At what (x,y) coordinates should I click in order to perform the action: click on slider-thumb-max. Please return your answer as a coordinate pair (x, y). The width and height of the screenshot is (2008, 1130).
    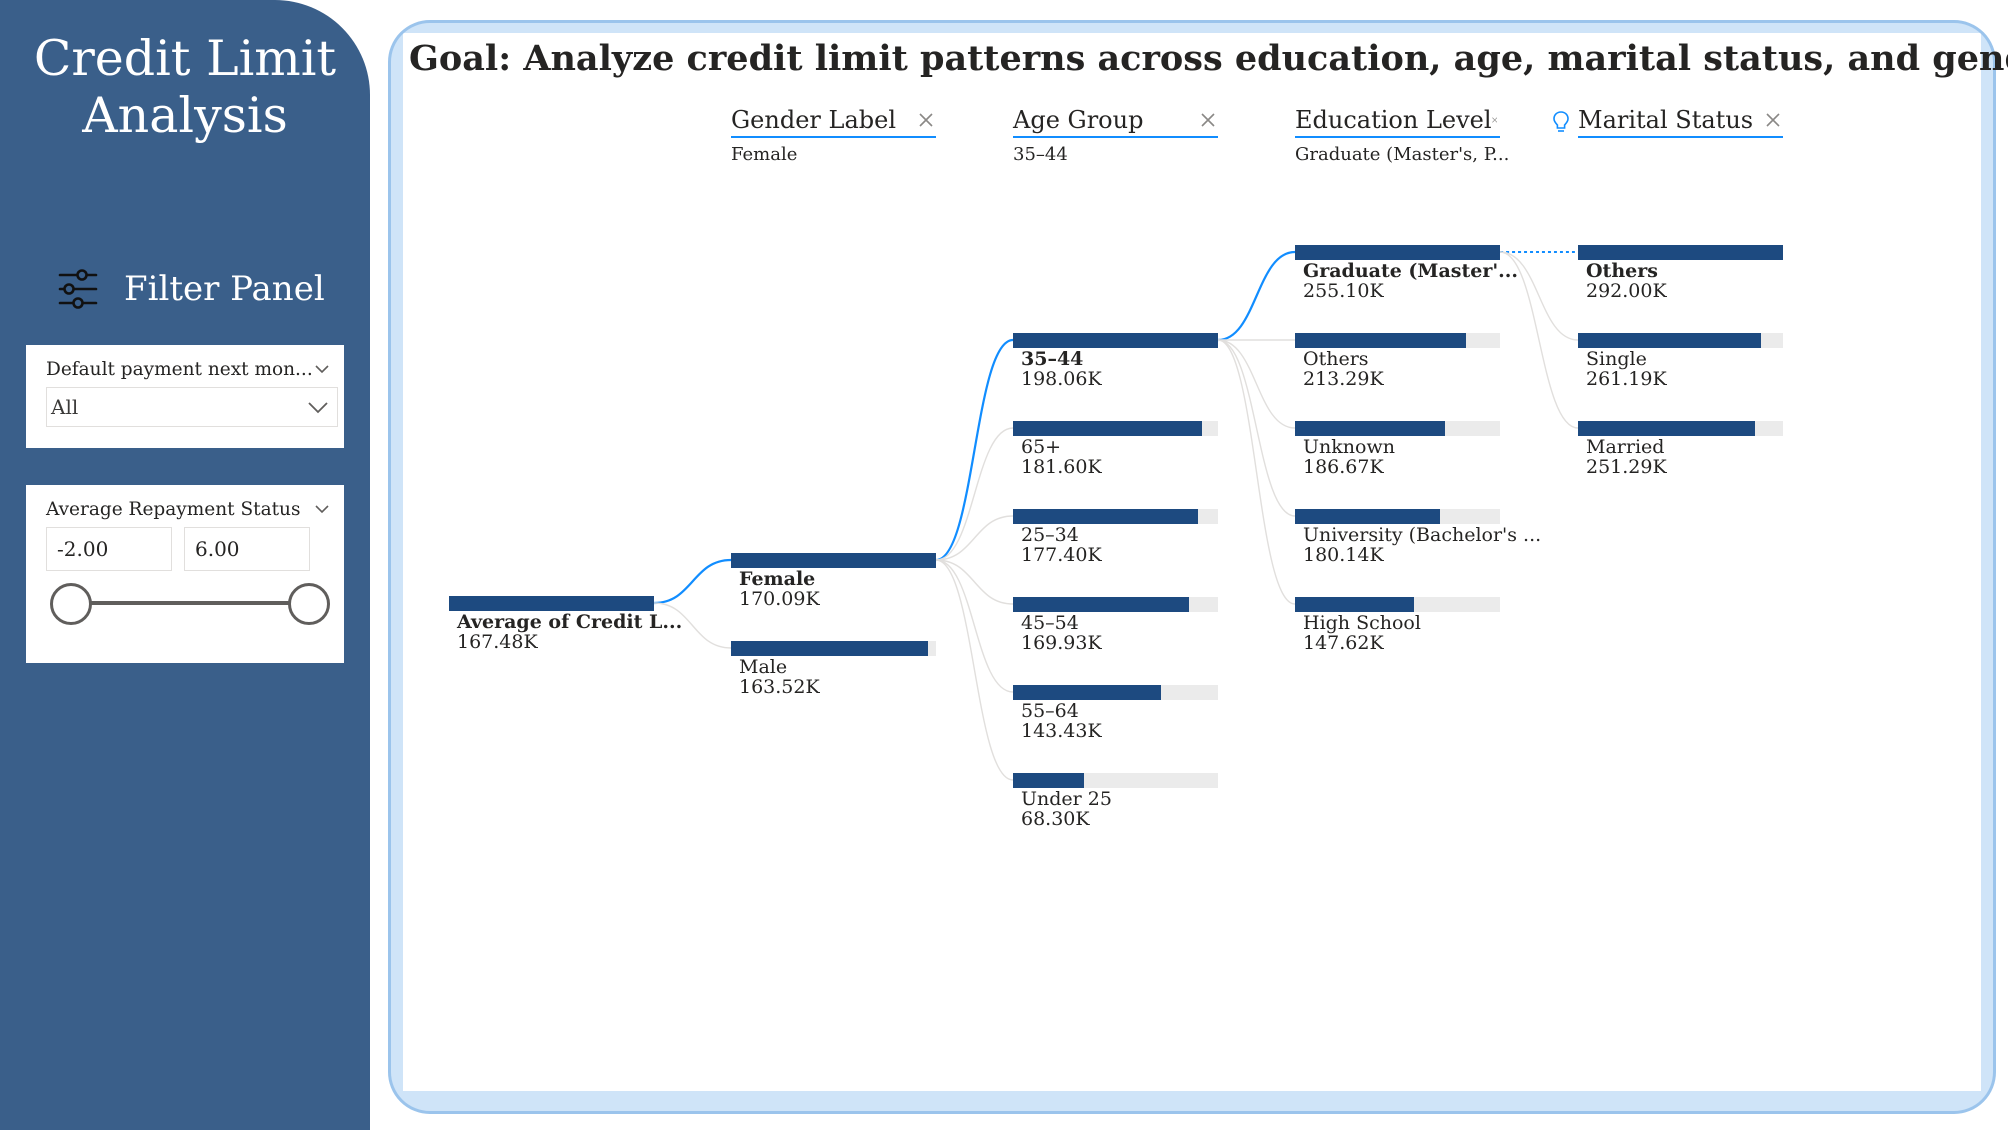
    Looking at the image, I should click on (309, 604).